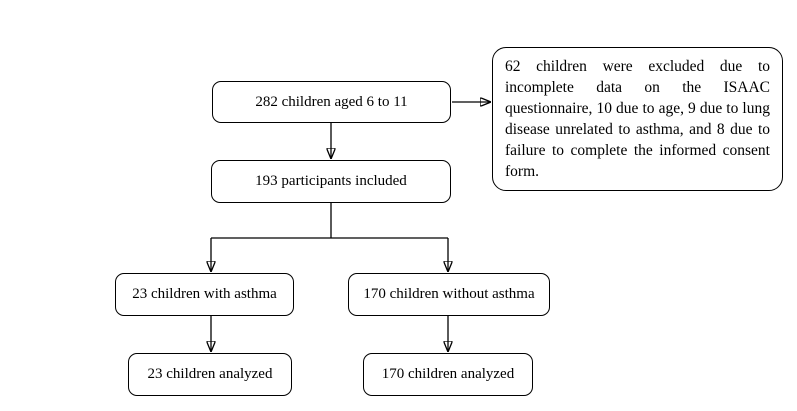  Describe the element at coordinates (449, 294) in the screenshot. I see `node-without-asthma: 170 children without asthma` at that location.